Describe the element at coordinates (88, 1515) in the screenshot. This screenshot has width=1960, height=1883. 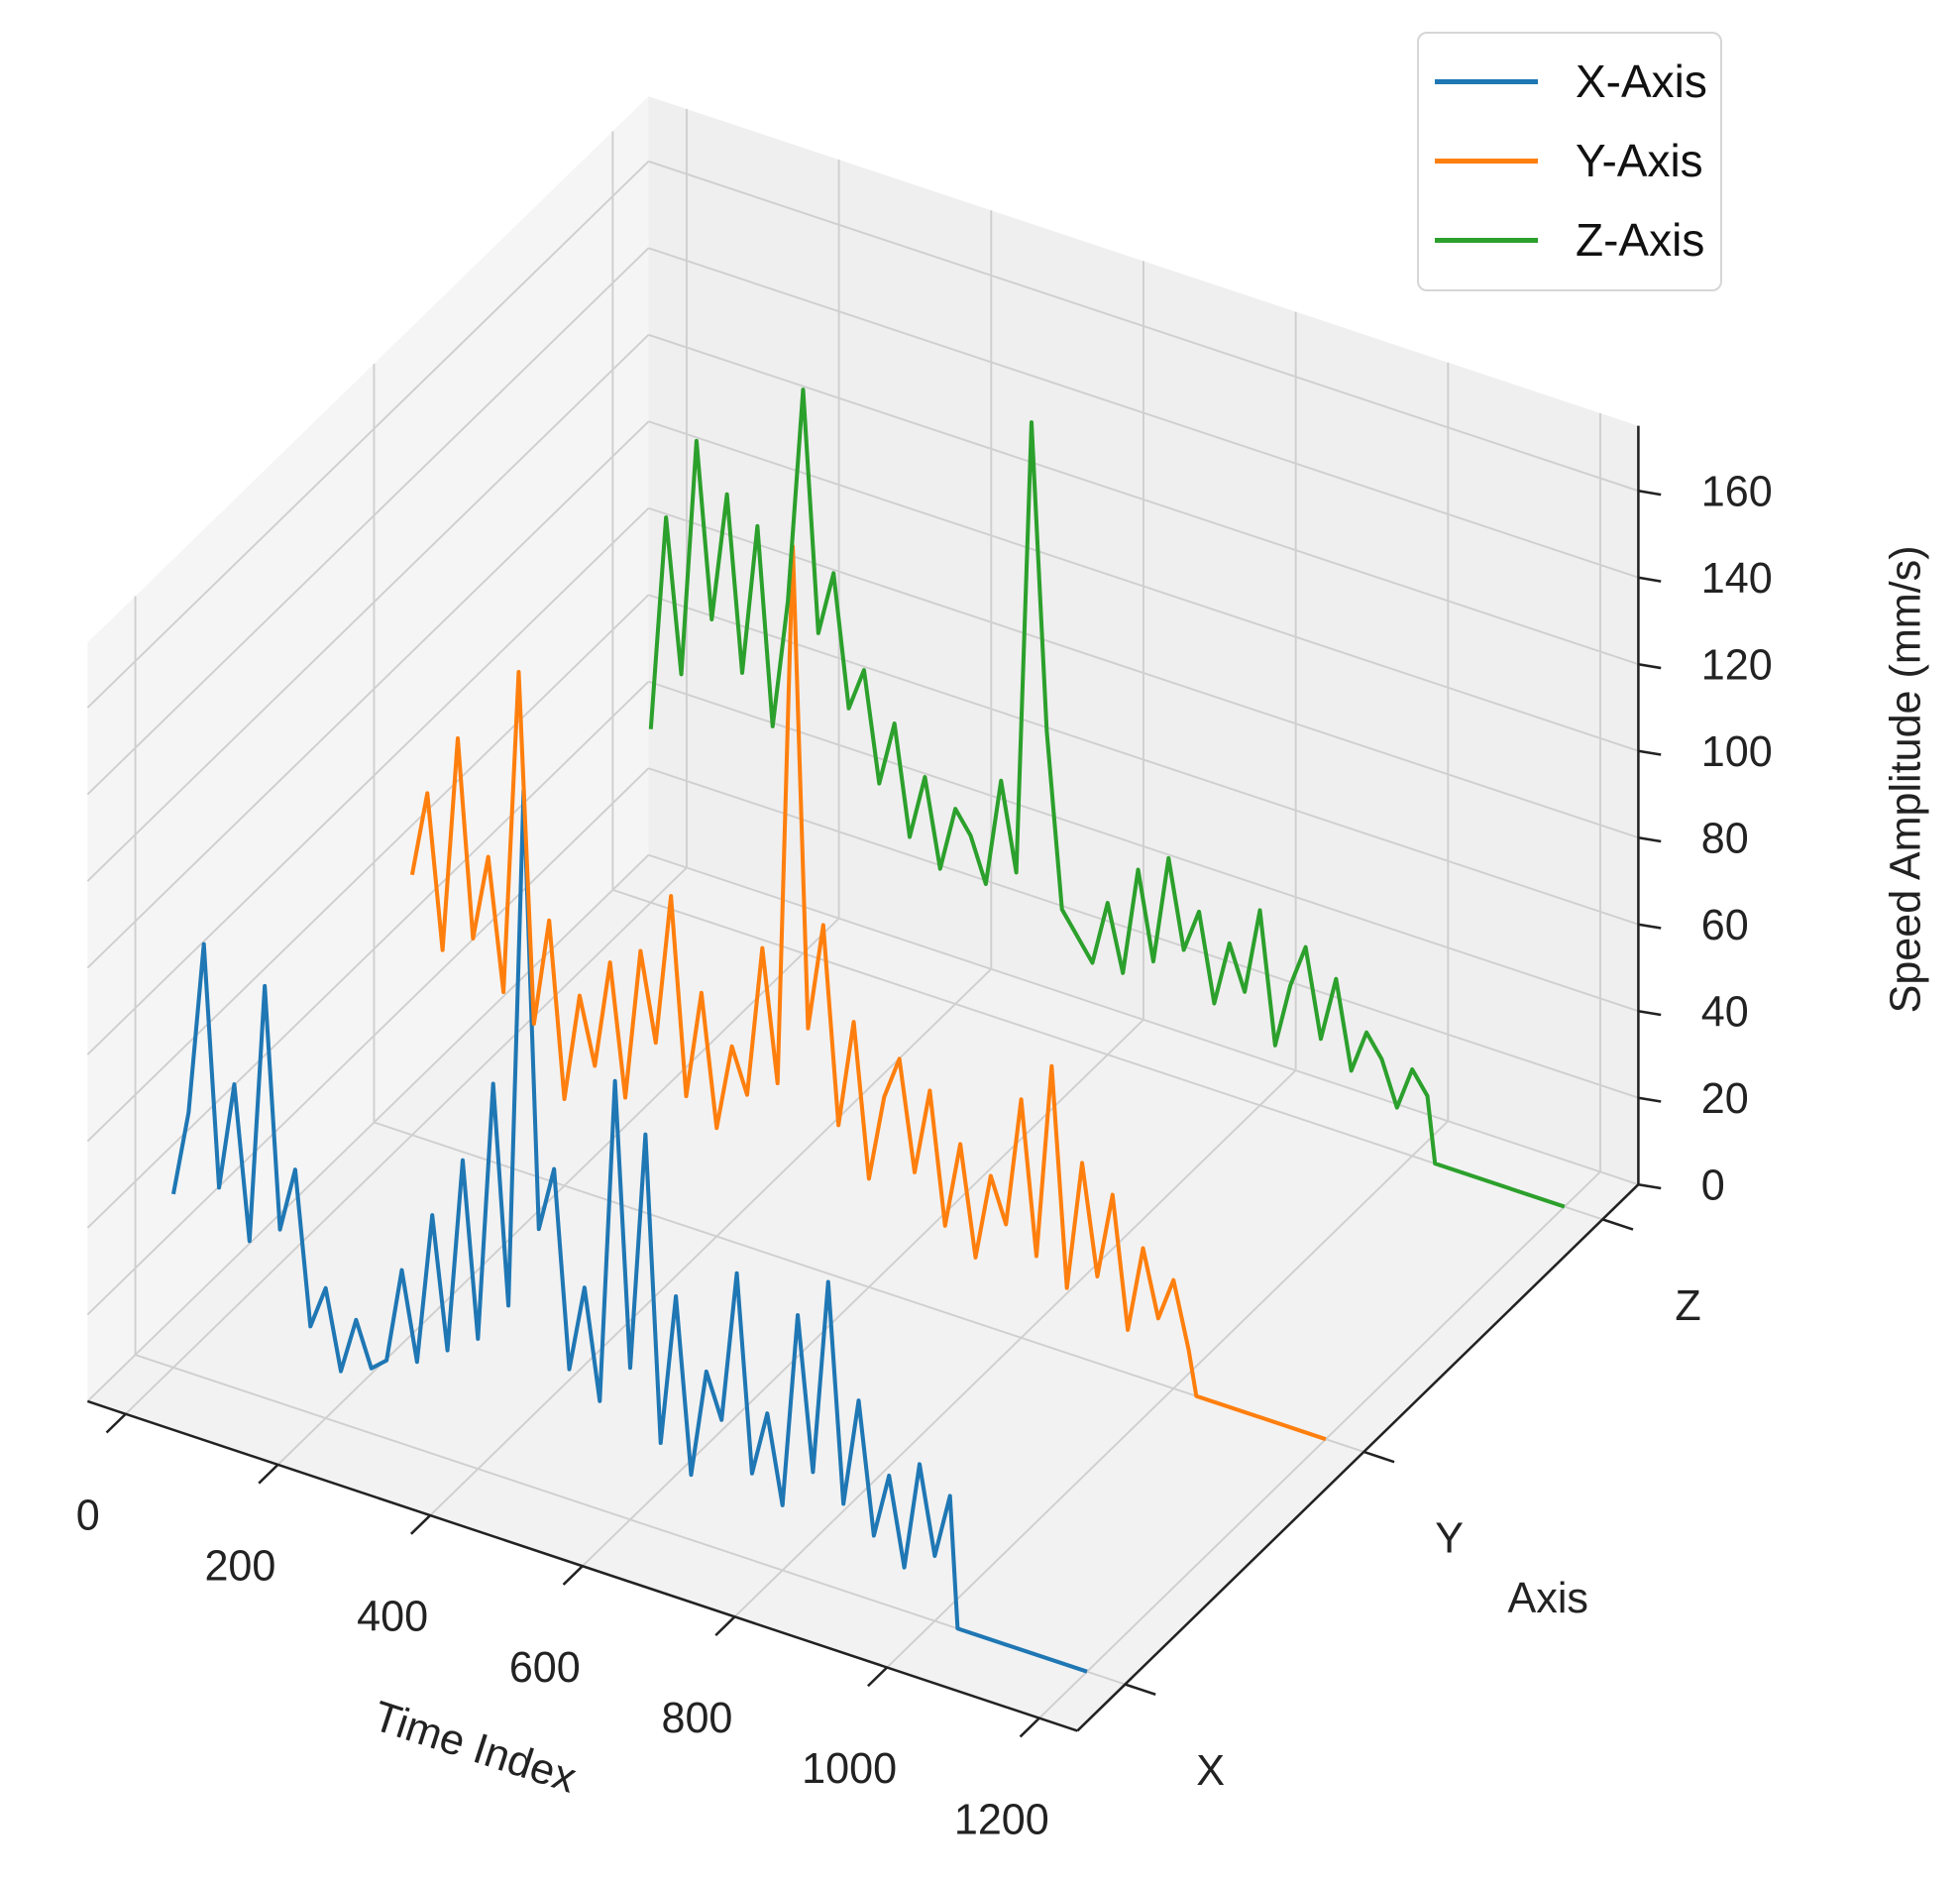
I see `x-tick-label: 0` at that location.